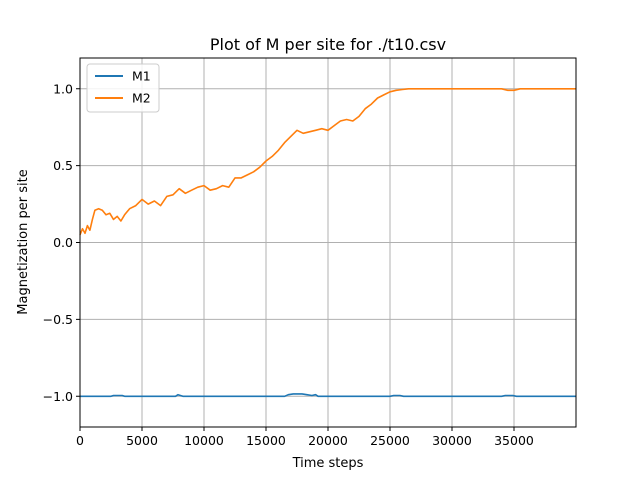  I want to click on legend-label-m1: M1, so click(141, 76).